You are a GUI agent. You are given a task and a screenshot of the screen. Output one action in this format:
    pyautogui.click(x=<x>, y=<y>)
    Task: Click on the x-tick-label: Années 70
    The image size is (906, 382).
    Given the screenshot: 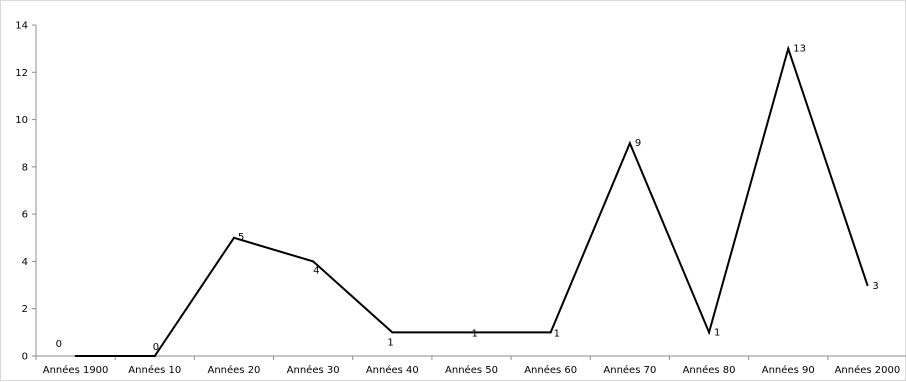 What is the action you would take?
    pyautogui.click(x=629, y=370)
    